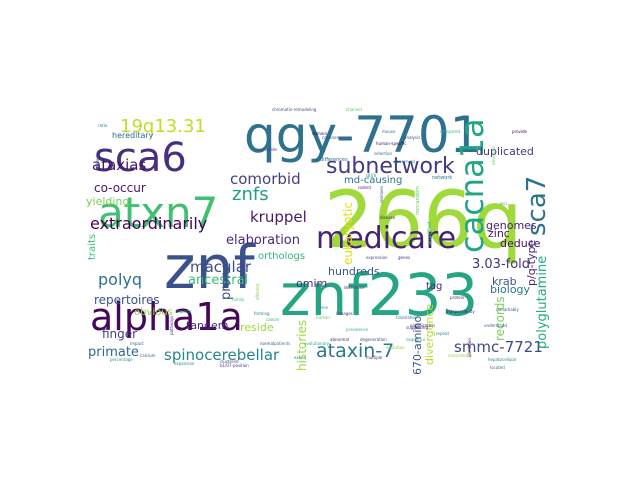  I want to click on word-multiple: multiple, so click(374, 357).